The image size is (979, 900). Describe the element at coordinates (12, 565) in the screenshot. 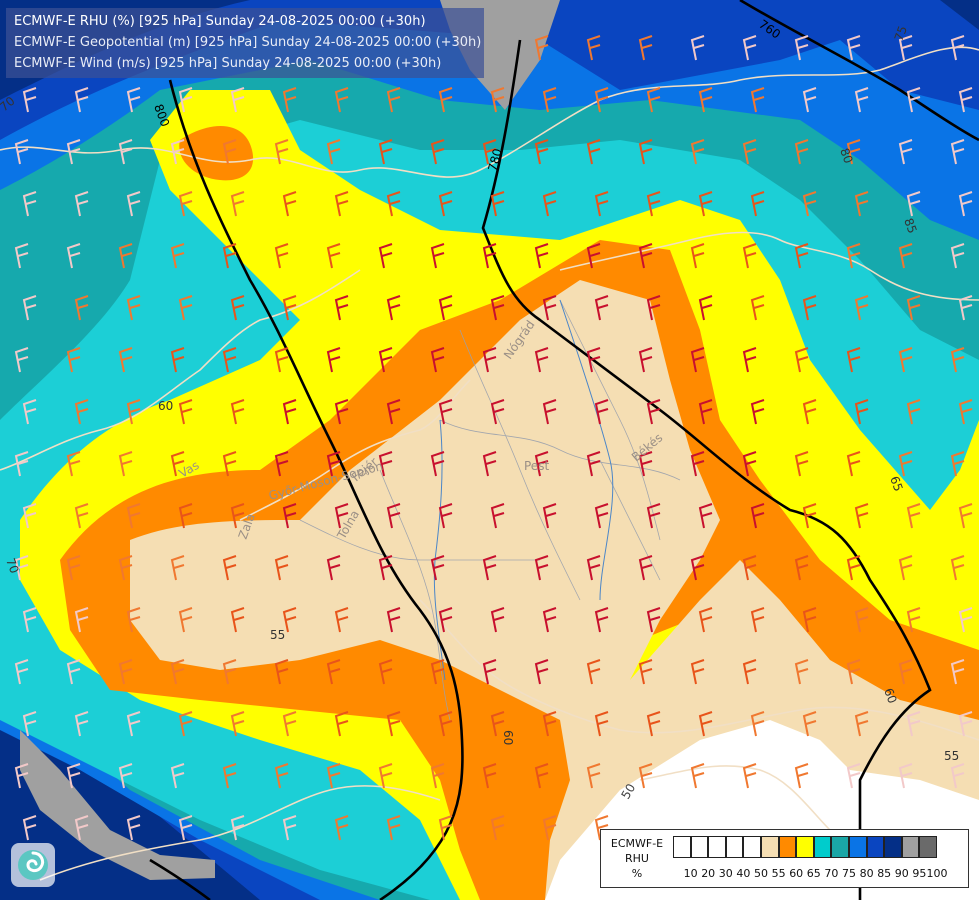

I see `rh-70a-label: 70` at that location.